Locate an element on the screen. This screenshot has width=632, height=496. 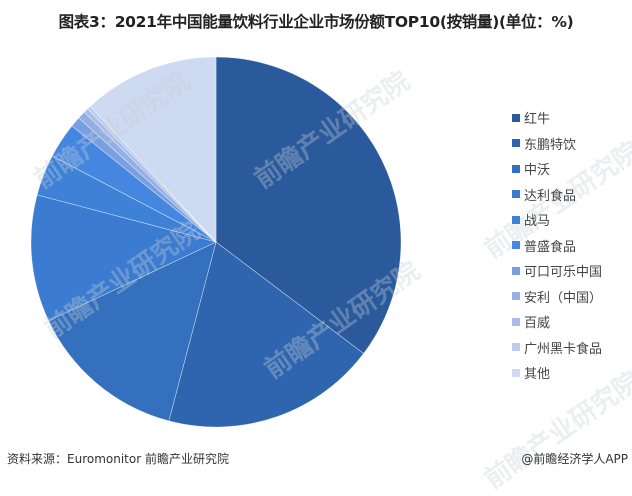
legend-label: 其他 is located at coordinates (537, 375).